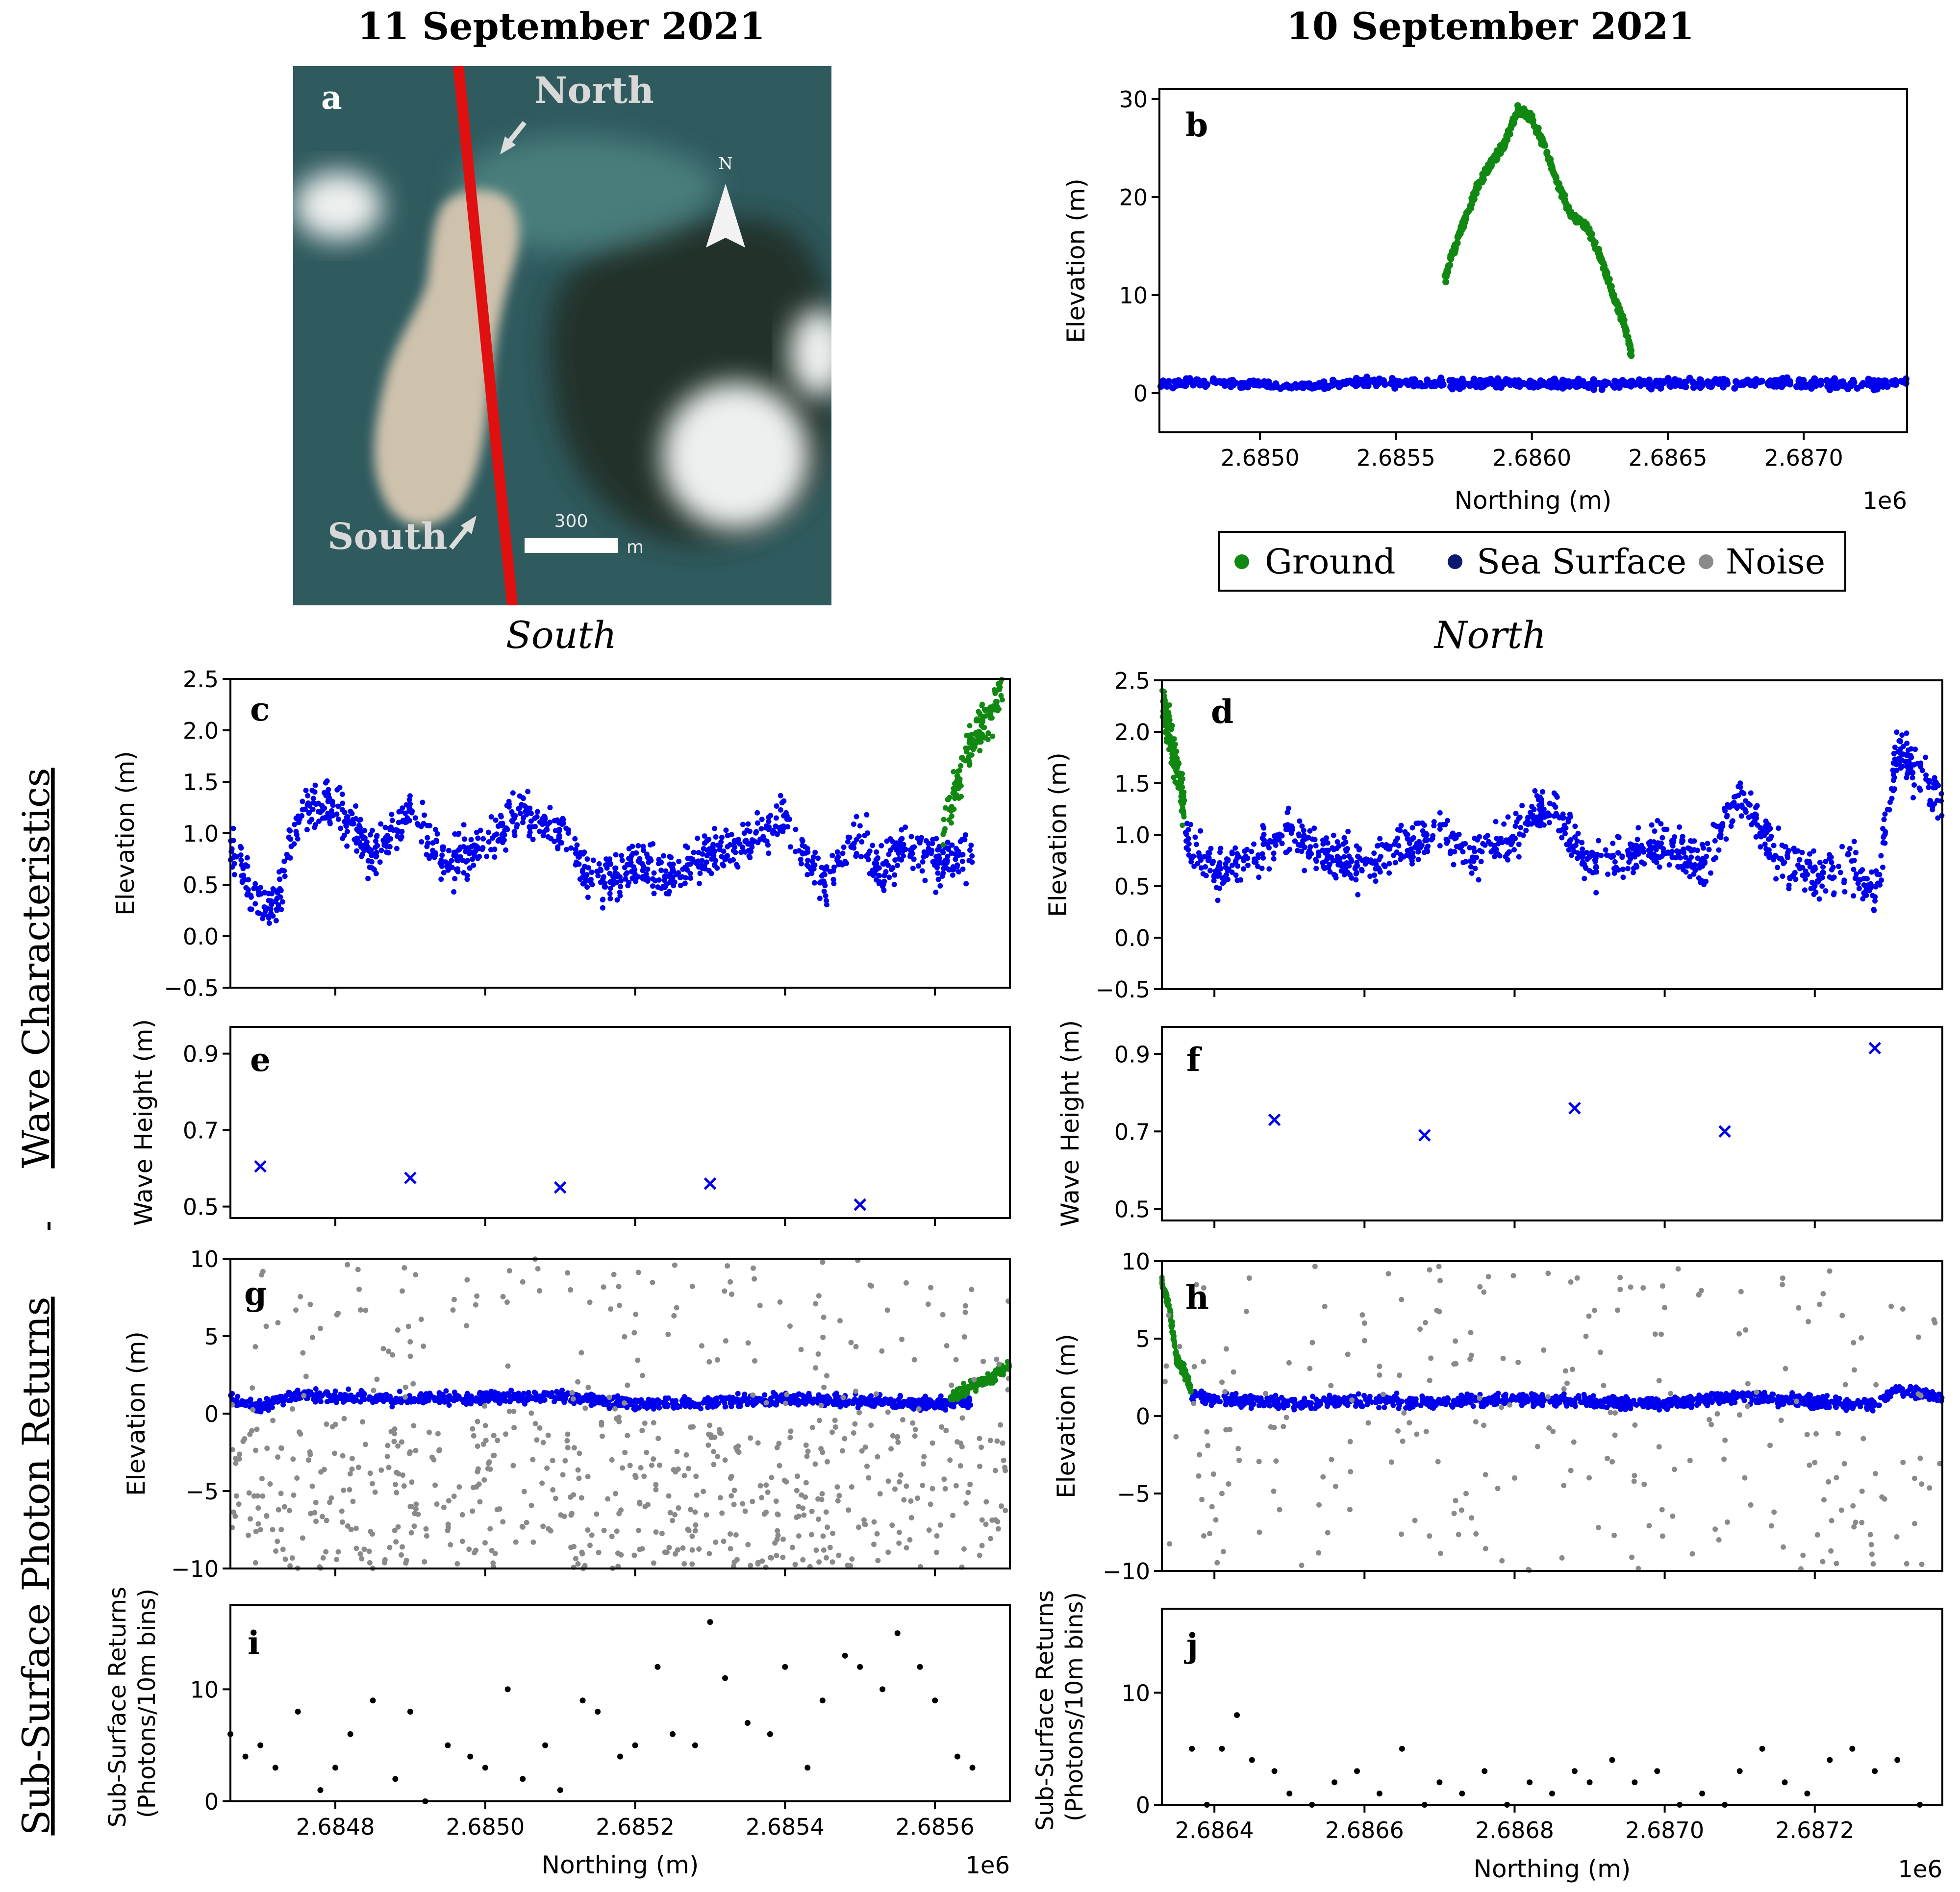 This screenshot has width=1960, height=1892. What do you see at coordinates (1058, 834) in the screenshot?
I see `panel-d-ylabel: Elevation (m)` at bounding box center [1058, 834].